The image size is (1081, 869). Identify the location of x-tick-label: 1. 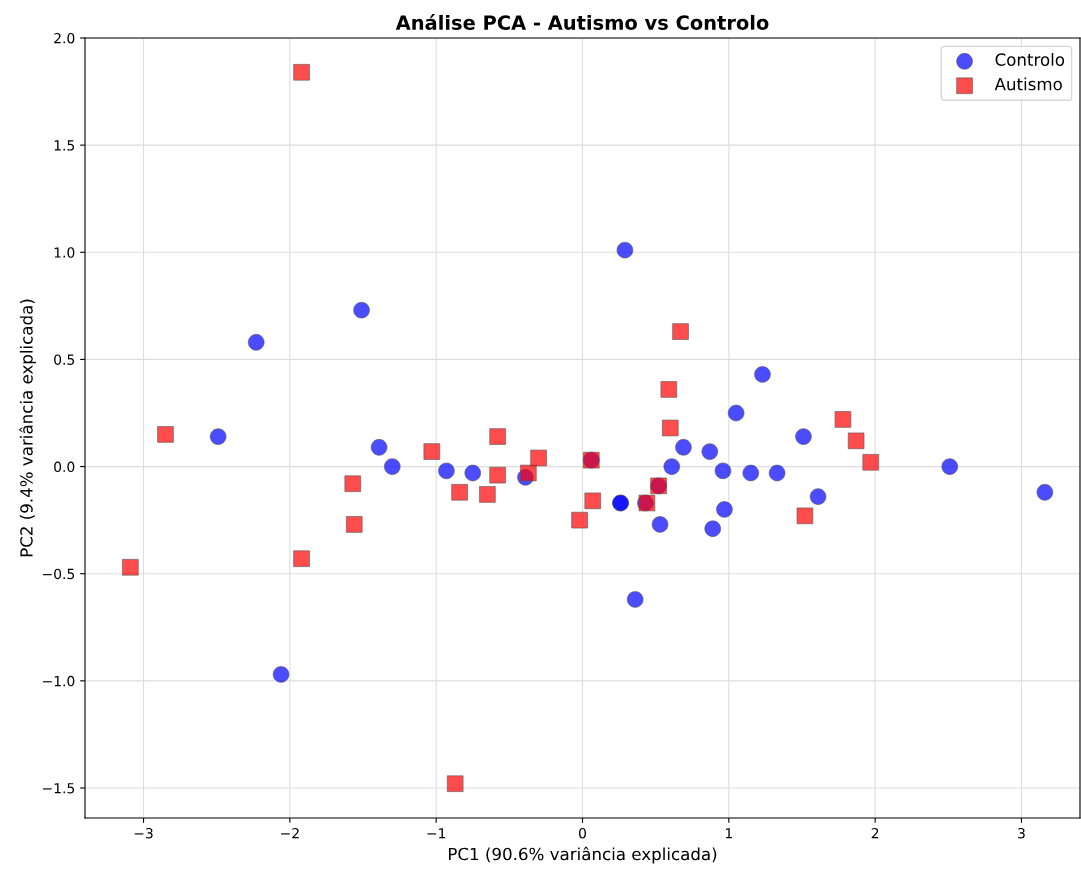
(728, 833).